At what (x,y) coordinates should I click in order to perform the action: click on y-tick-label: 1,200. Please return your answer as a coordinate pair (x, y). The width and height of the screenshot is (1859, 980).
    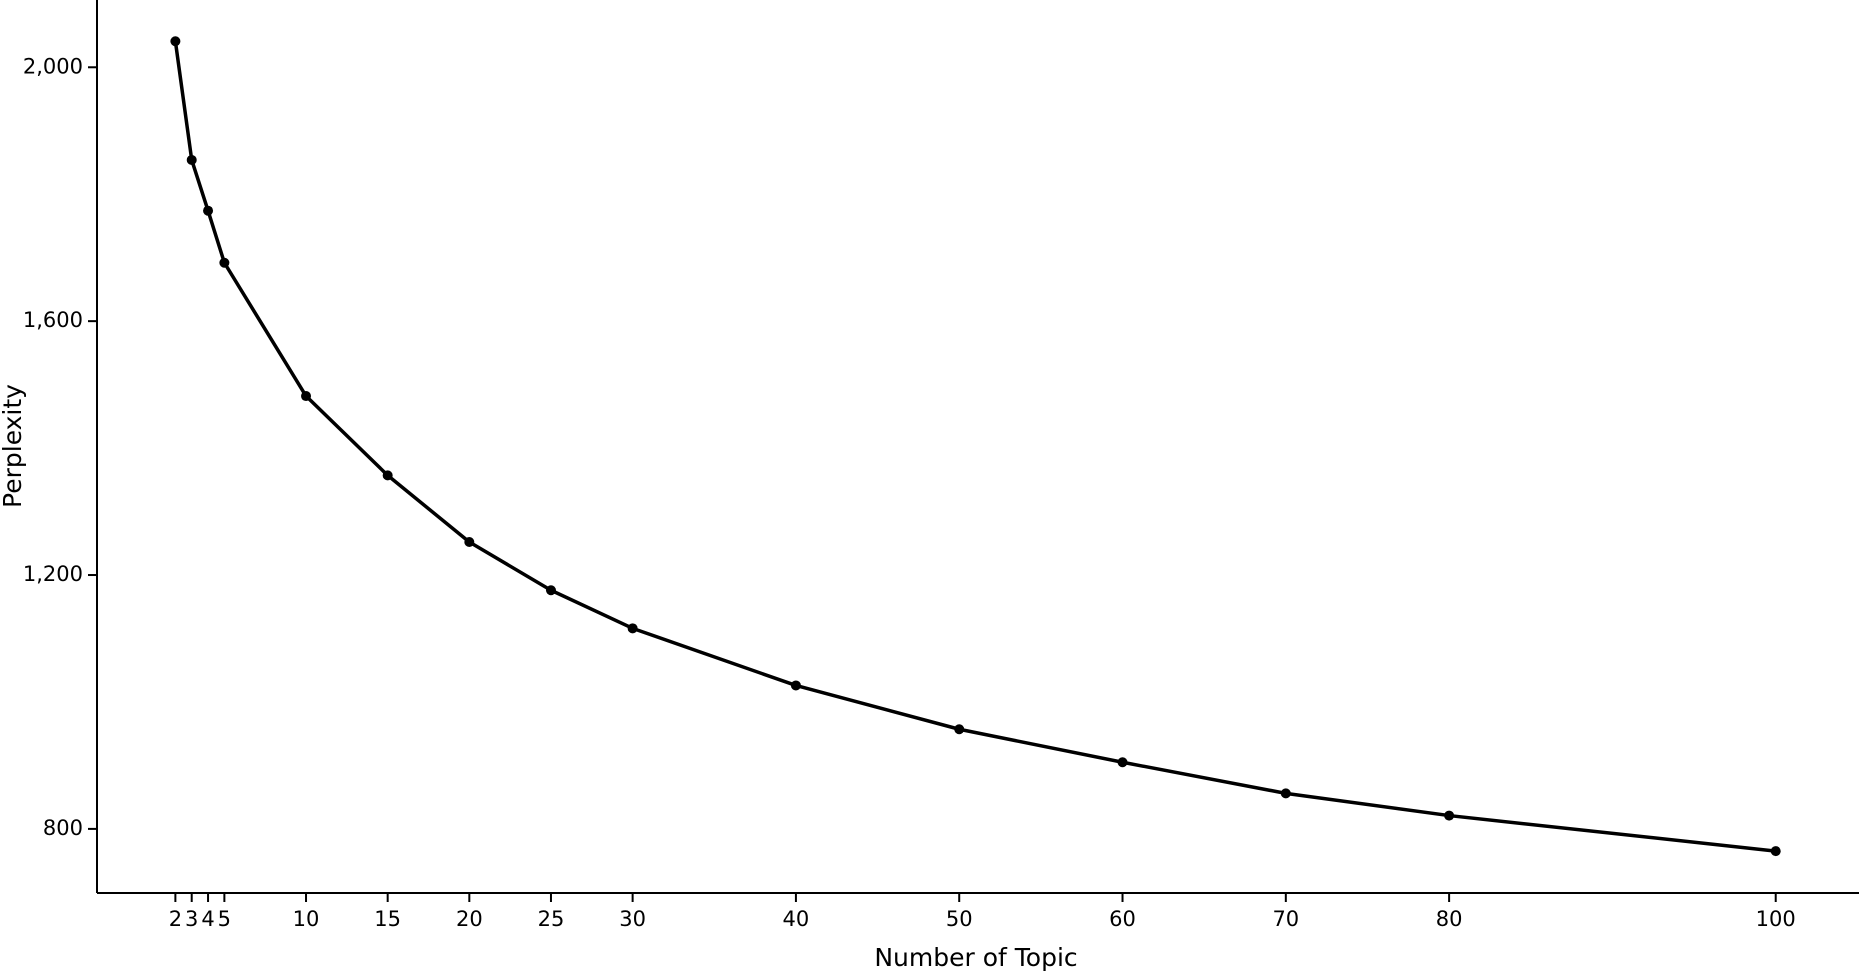
    Looking at the image, I should click on (53, 574).